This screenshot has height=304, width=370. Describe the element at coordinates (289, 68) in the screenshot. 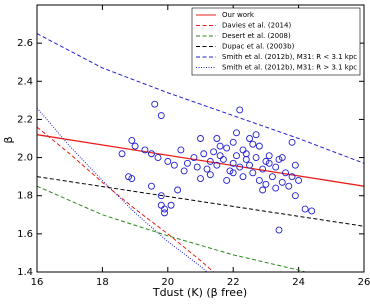

I see `legend-label: Smith et al. (2012b), M31: R > 3.1 kpc` at that location.